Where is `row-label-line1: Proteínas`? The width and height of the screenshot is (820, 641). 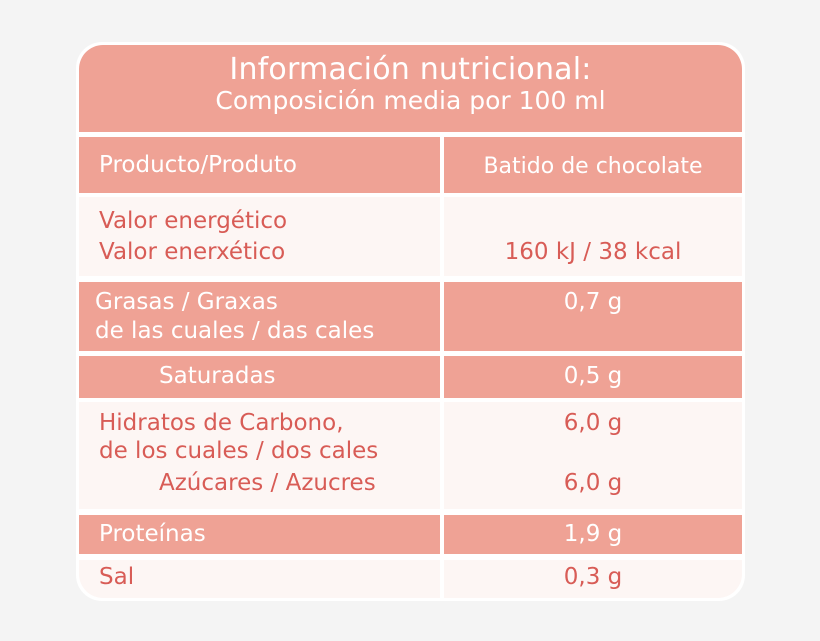
row-label-line1: Proteínas is located at coordinates (152, 534).